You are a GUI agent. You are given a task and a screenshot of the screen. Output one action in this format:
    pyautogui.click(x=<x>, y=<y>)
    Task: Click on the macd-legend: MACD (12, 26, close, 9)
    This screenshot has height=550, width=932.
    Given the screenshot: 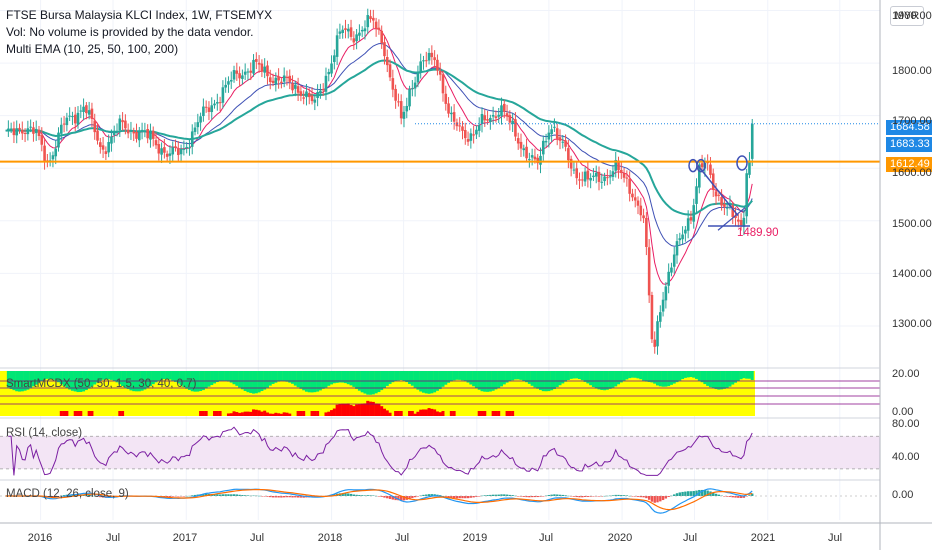 What is the action you would take?
    pyautogui.click(x=67, y=494)
    